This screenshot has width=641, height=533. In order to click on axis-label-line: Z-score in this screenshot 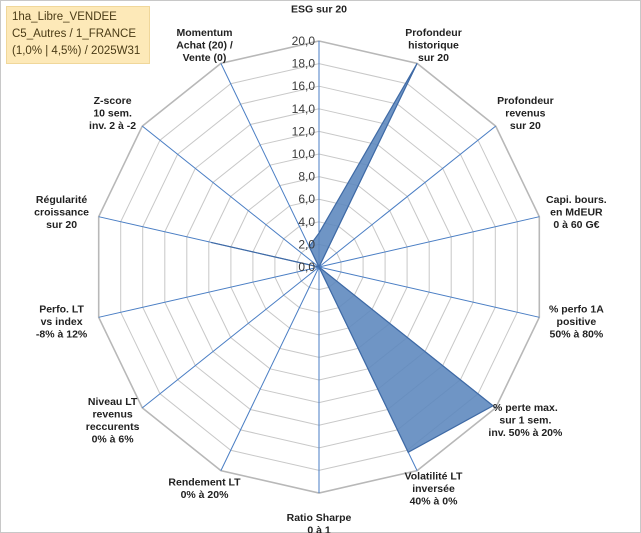, I will do `click(113, 101)`.